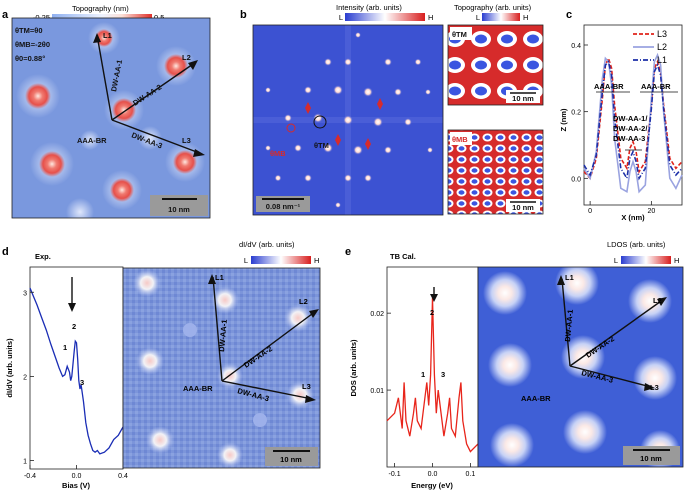 This screenshot has height=490, width=685. What do you see at coordinates (186, 57) in the screenshot?
I see `panel-a-line-l2: L2` at bounding box center [186, 57].